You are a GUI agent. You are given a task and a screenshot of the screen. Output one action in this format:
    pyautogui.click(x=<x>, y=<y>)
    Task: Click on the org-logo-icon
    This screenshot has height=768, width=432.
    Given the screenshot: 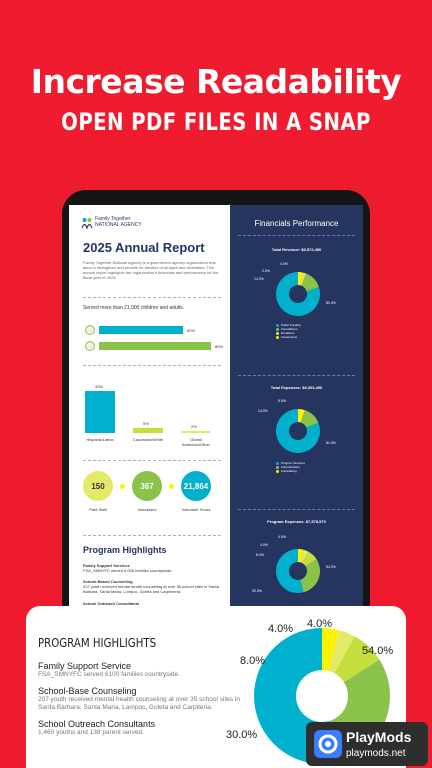 What is the action you would take?
    pyautogui.click(x=87, y=223)
    